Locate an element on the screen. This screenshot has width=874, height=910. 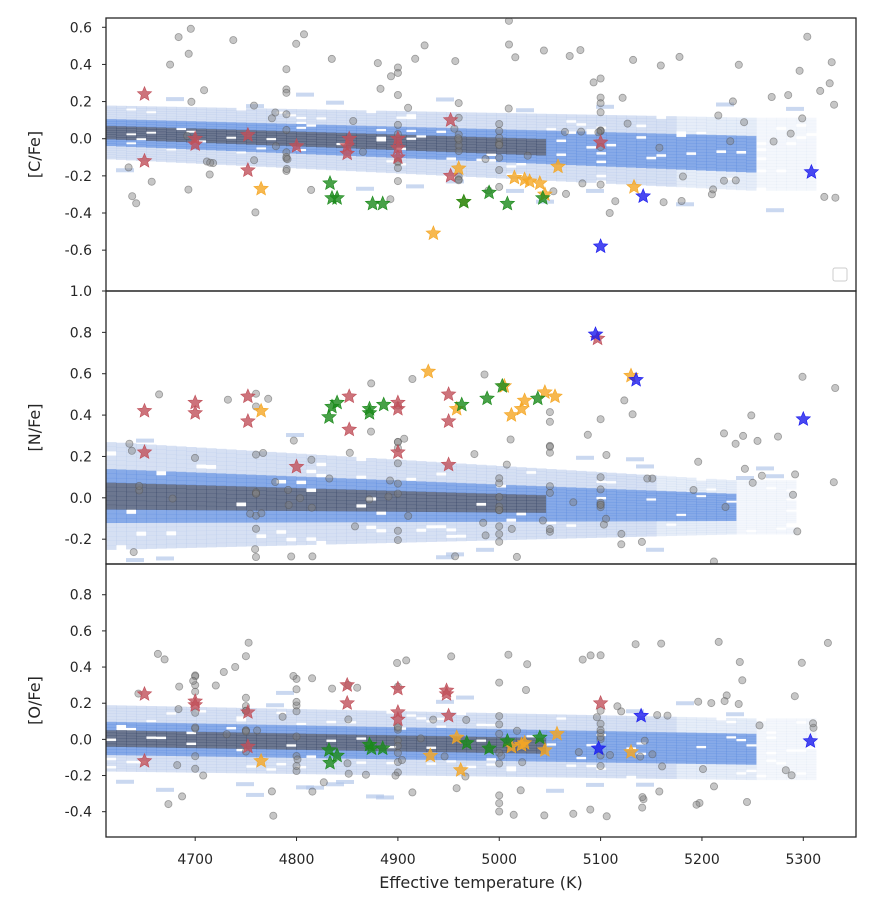
x-tick-label: 5200 is located at coordinates (702, 860).